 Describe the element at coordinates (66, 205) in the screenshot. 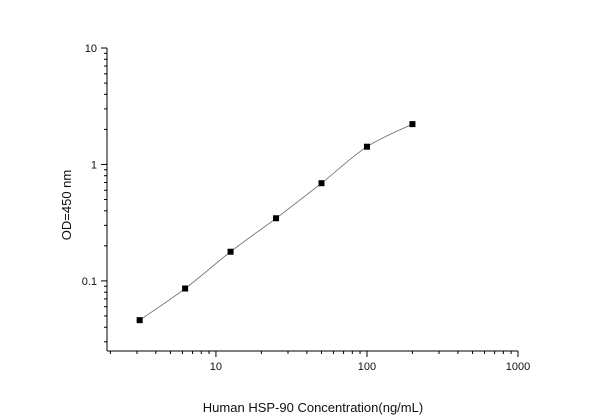

I see `y-axis-title: OD=450 nm` at that location.